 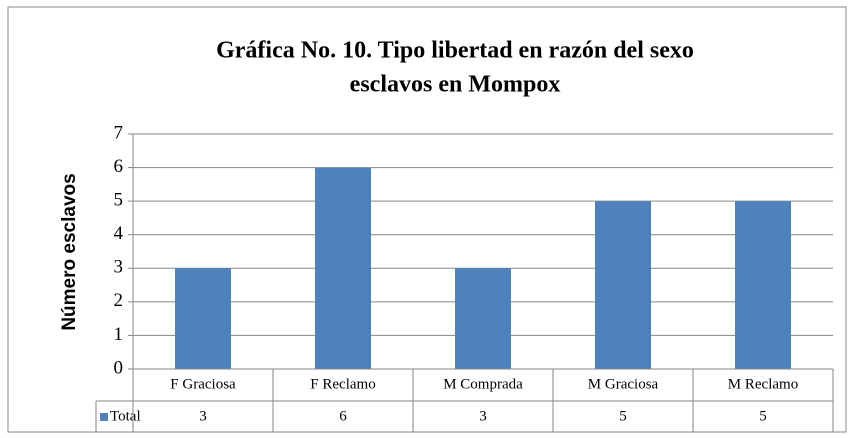 What do you see at coordinates (69, 251) in the screenshot?
I see `y-axis-label: Número esclavos` at bounding box center [69, 251].